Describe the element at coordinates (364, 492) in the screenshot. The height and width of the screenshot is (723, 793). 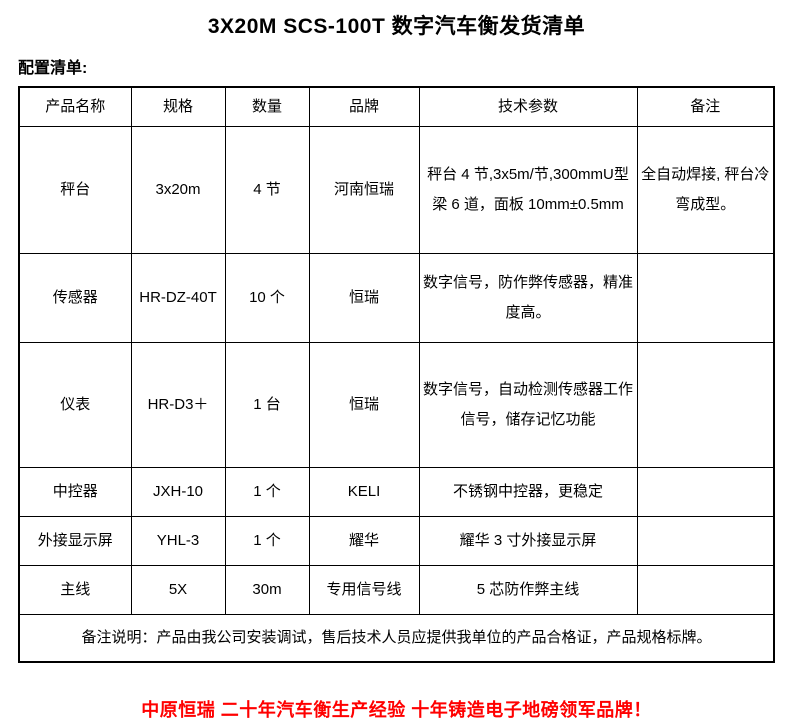
I see `cell-brand: KELI` at that location.